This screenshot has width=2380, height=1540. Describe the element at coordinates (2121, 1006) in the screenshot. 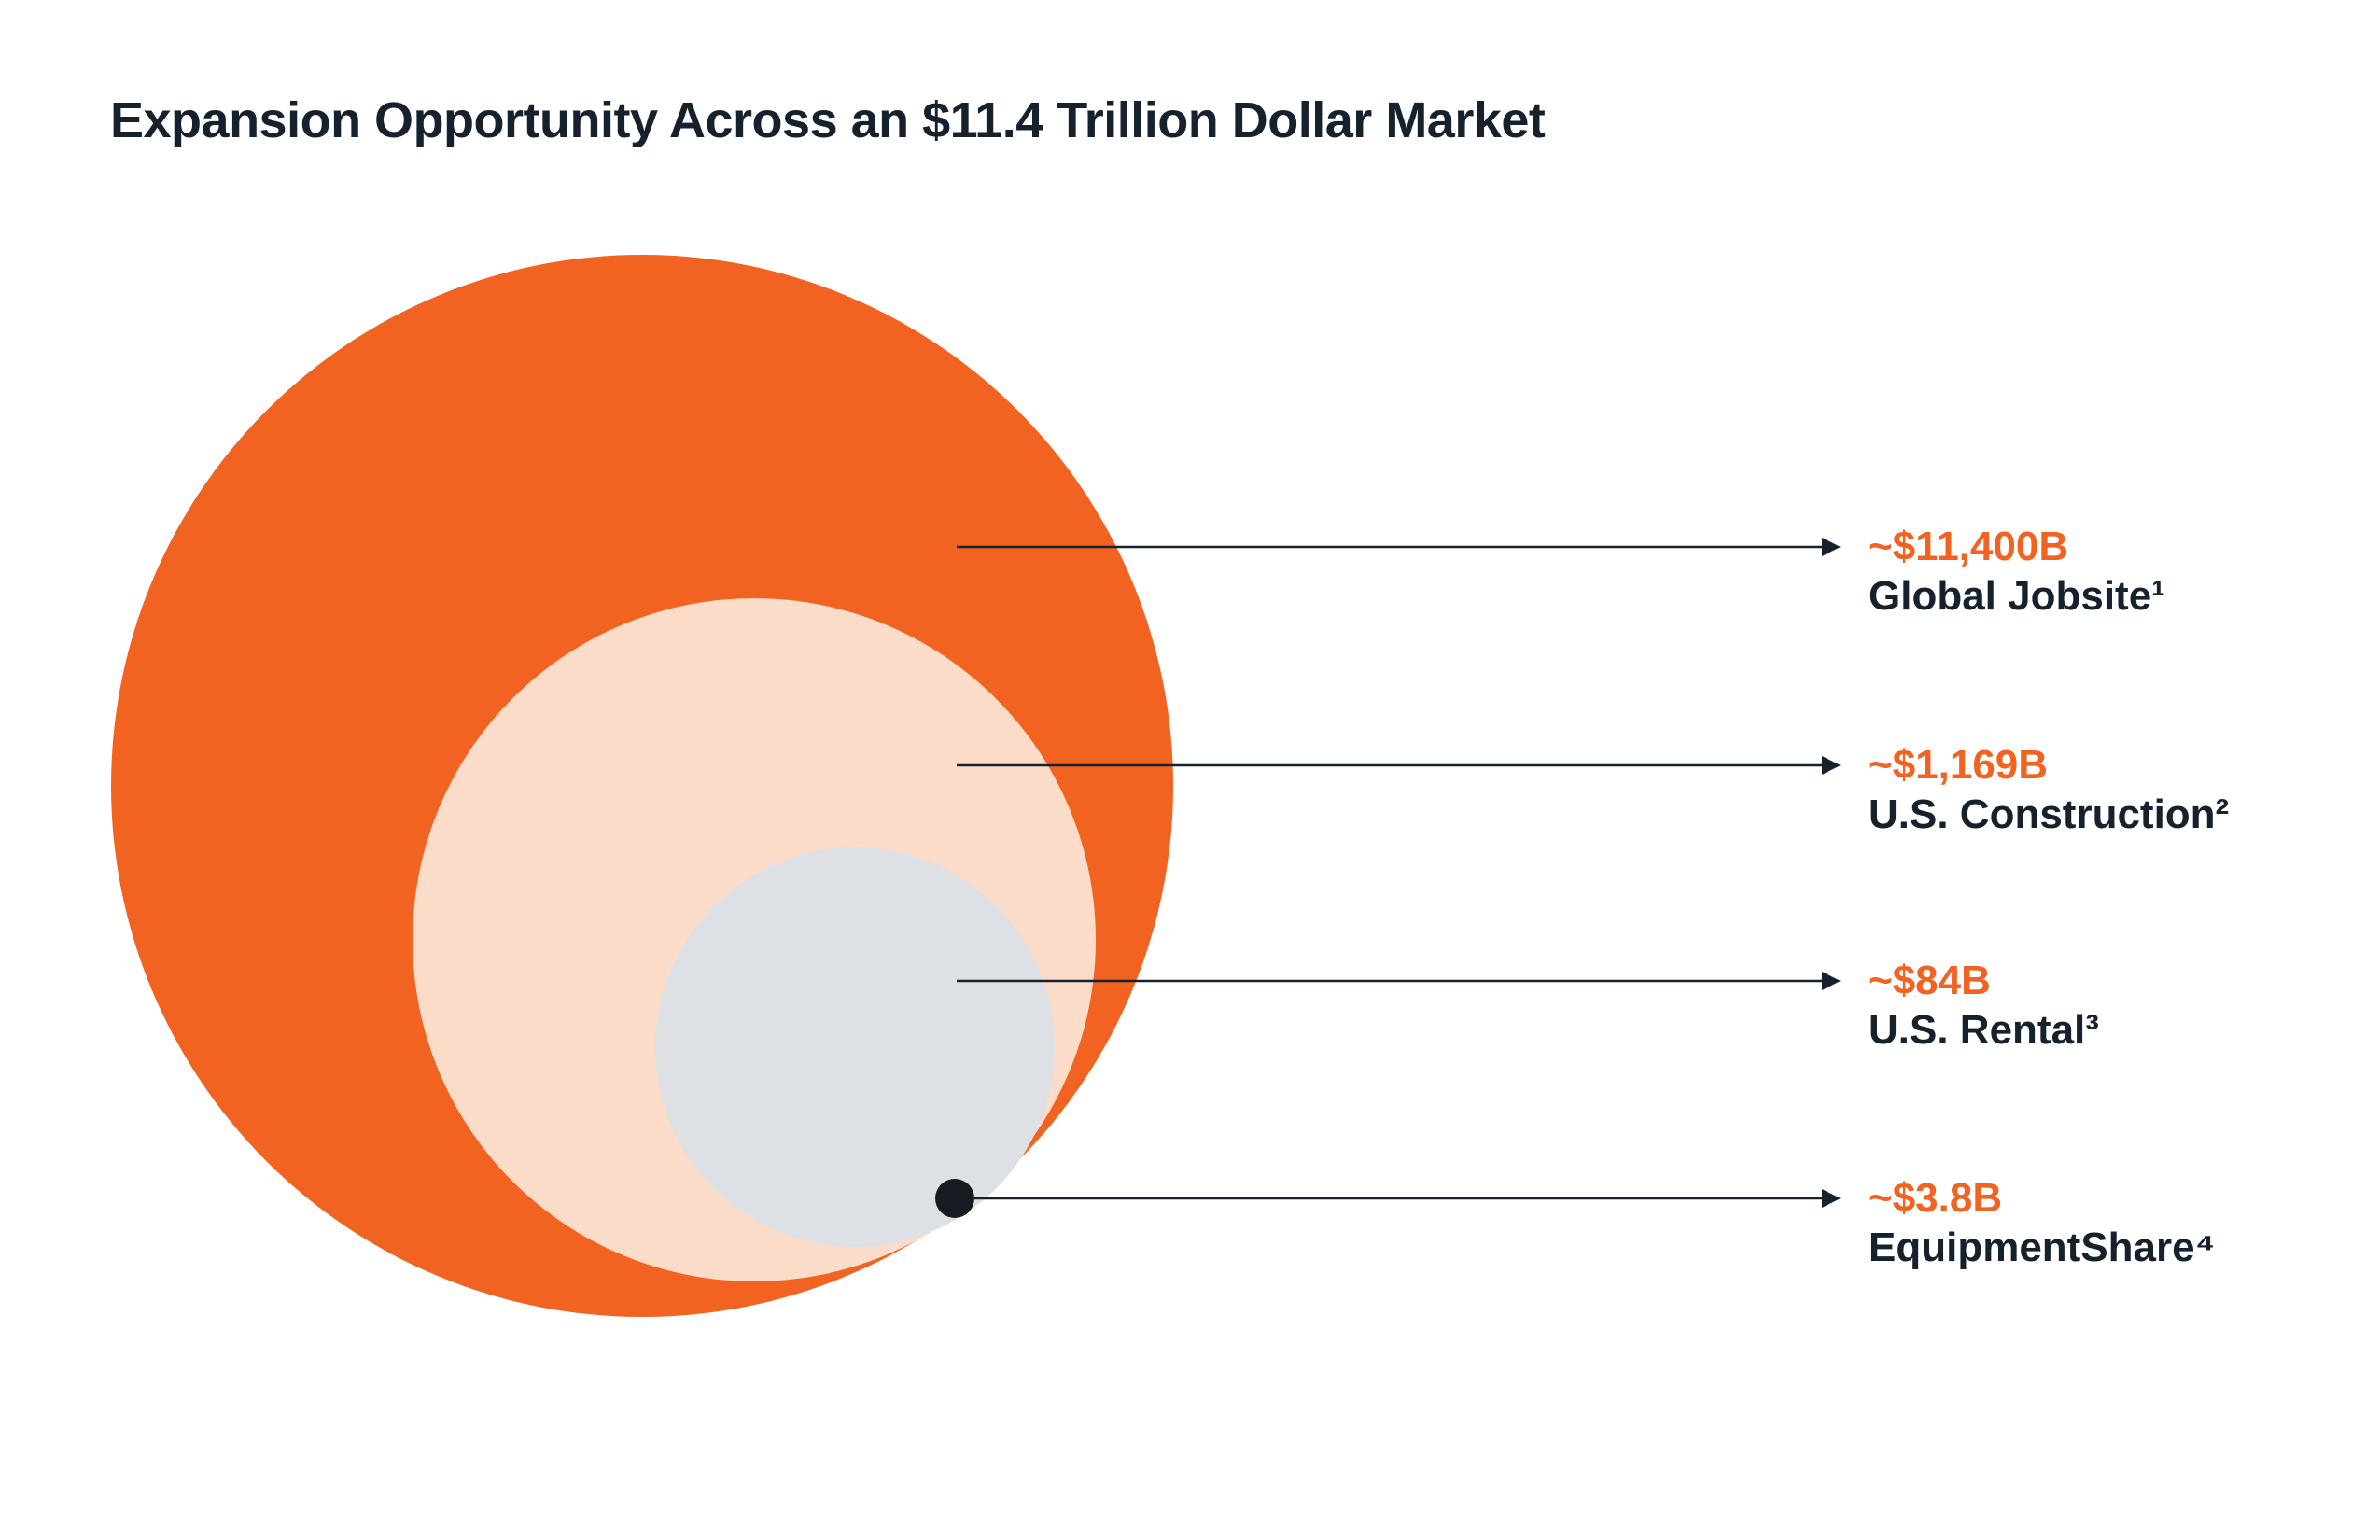

I see `annotation-us-rental: ~$84B U.S. Rental³` at that location.